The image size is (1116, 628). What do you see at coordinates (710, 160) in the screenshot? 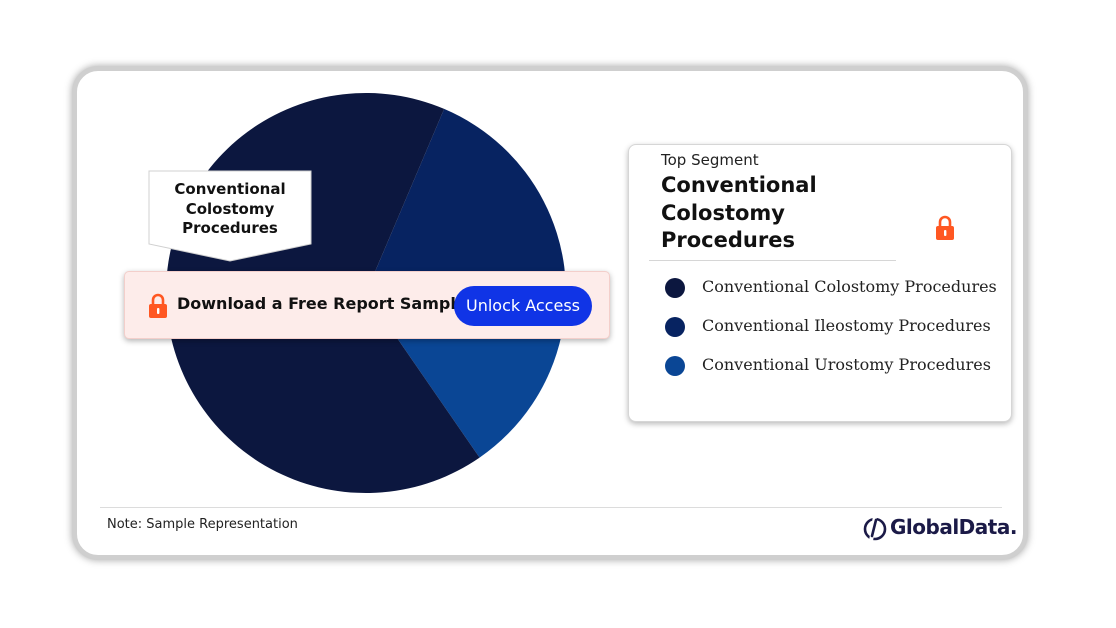
I see `top-segment-label: Top Segment` at bounding box center [710, 160].